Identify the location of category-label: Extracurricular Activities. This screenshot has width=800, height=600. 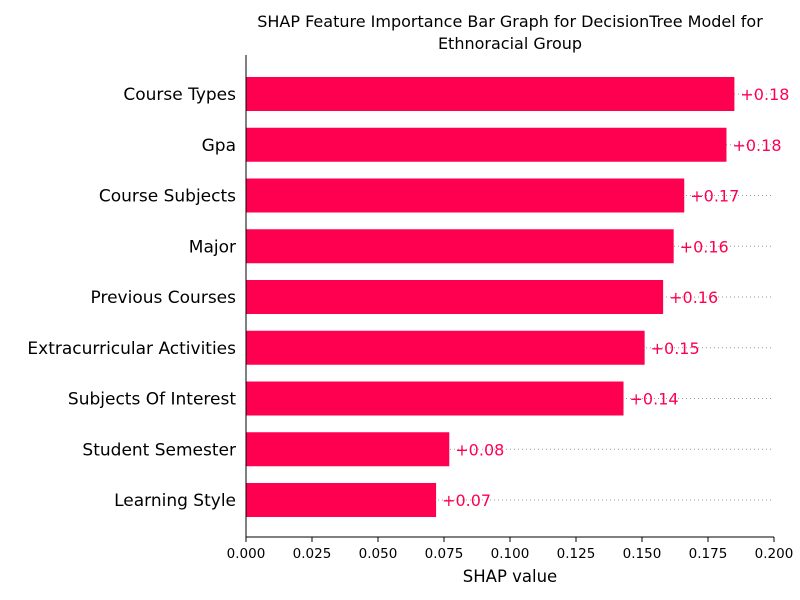
(131, 349).